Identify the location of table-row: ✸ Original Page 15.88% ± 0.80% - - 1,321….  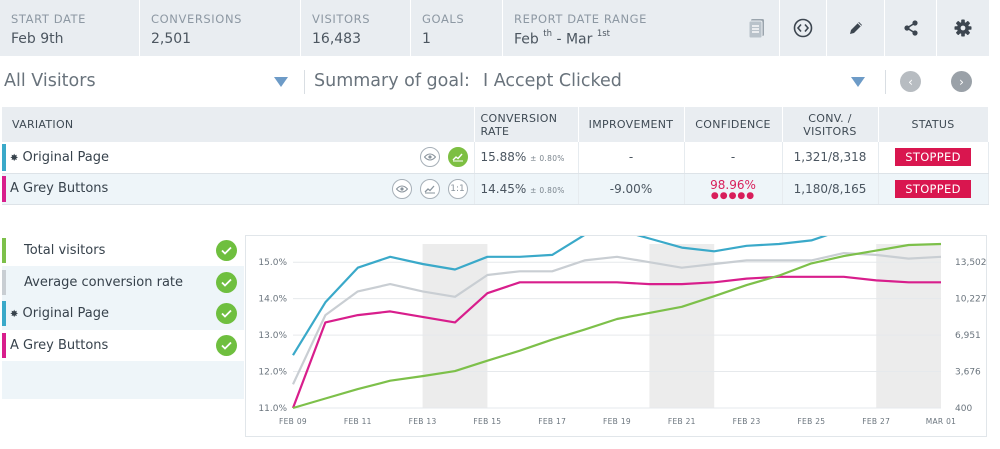
(495, 158).